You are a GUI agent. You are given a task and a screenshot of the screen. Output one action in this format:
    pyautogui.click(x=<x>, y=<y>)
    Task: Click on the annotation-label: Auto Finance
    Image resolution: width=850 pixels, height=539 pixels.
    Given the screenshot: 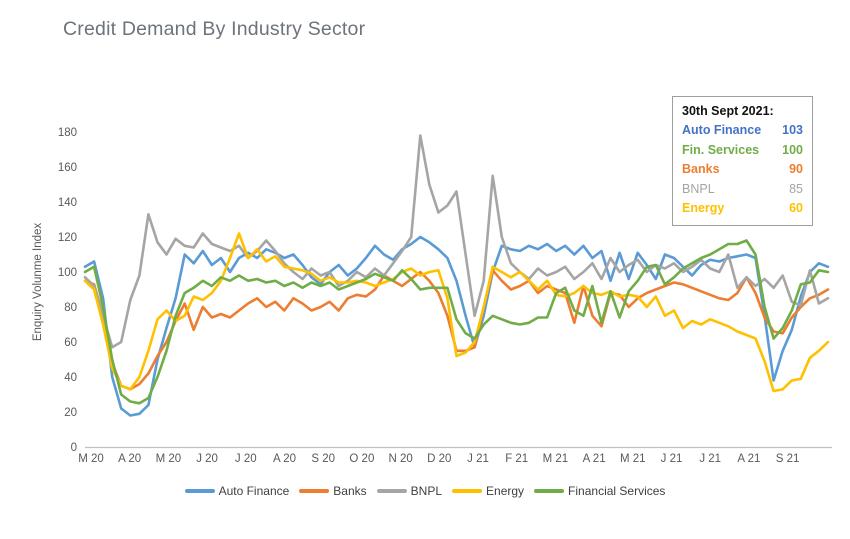 What is the action you would take?
    pyautogui.click(x=722, y=130)
    